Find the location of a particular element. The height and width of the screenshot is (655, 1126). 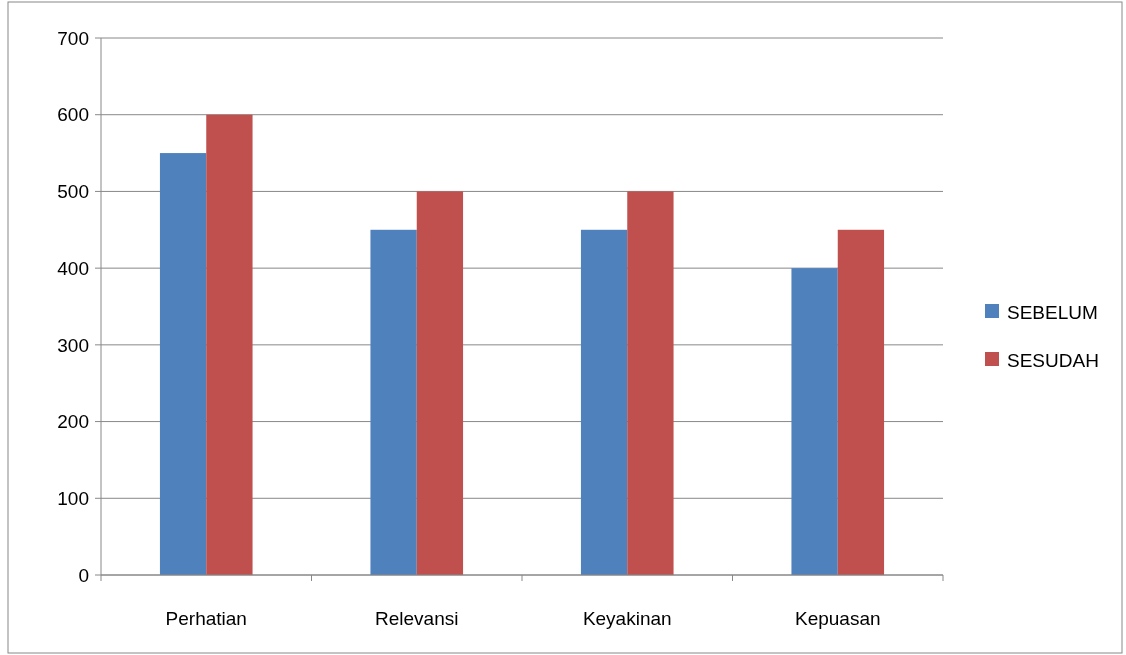

legend-label: SEBELUM is located at coordinates (1052, 312).